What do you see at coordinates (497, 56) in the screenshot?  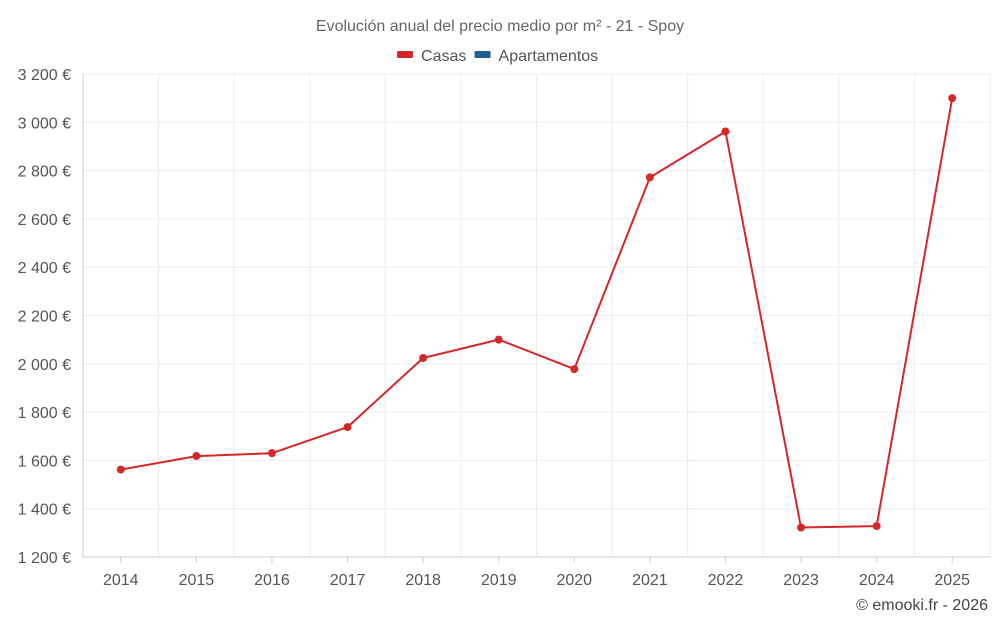 I see `legend: Casas Apartamentos` at bounding box center [497, 56].